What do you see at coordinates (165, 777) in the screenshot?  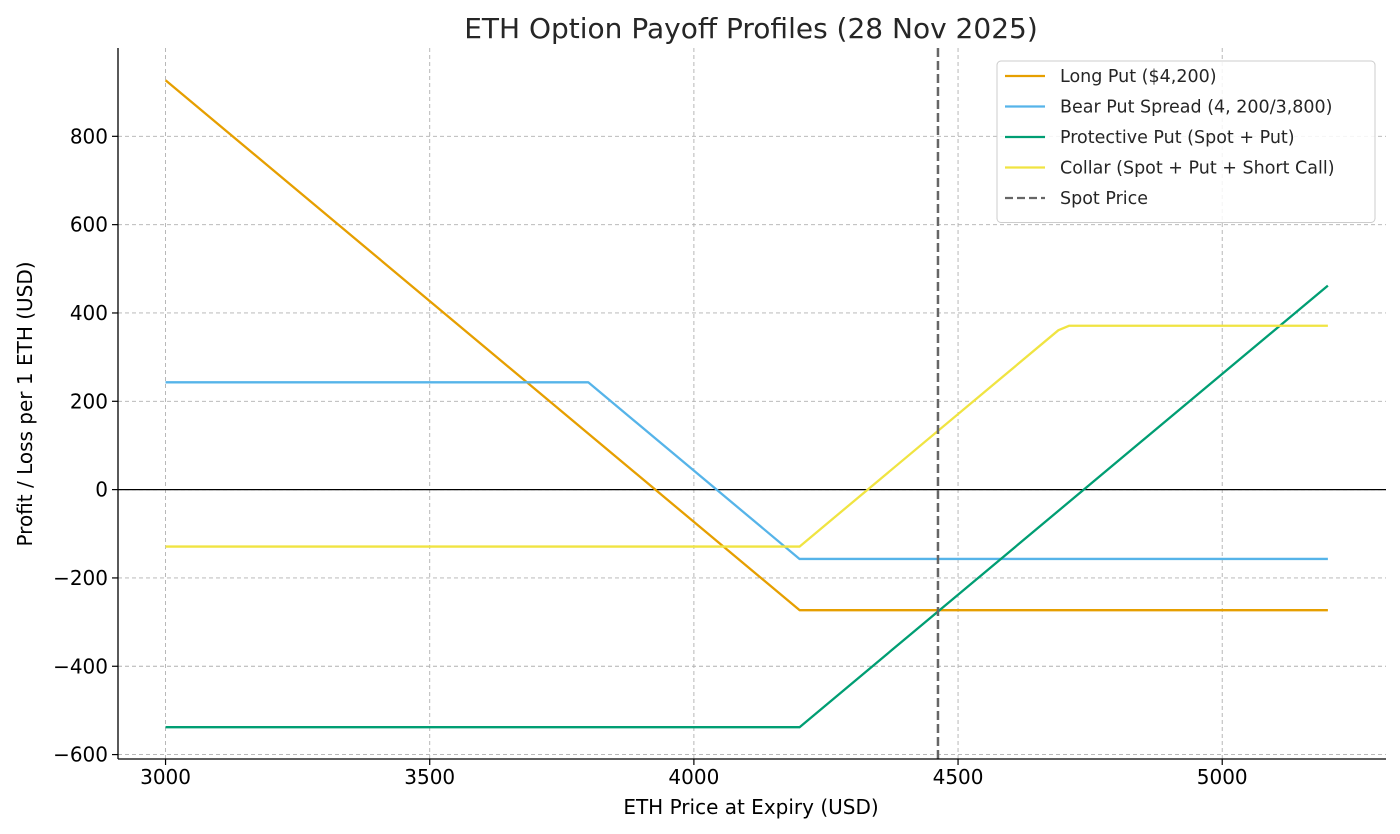 I see `x-tick-label: 3000` at bounding box center [165, 777].